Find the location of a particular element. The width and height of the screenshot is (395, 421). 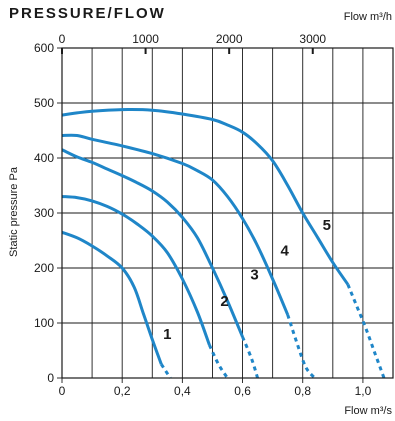

curve-3-extension is located at coordinates (250, 357).